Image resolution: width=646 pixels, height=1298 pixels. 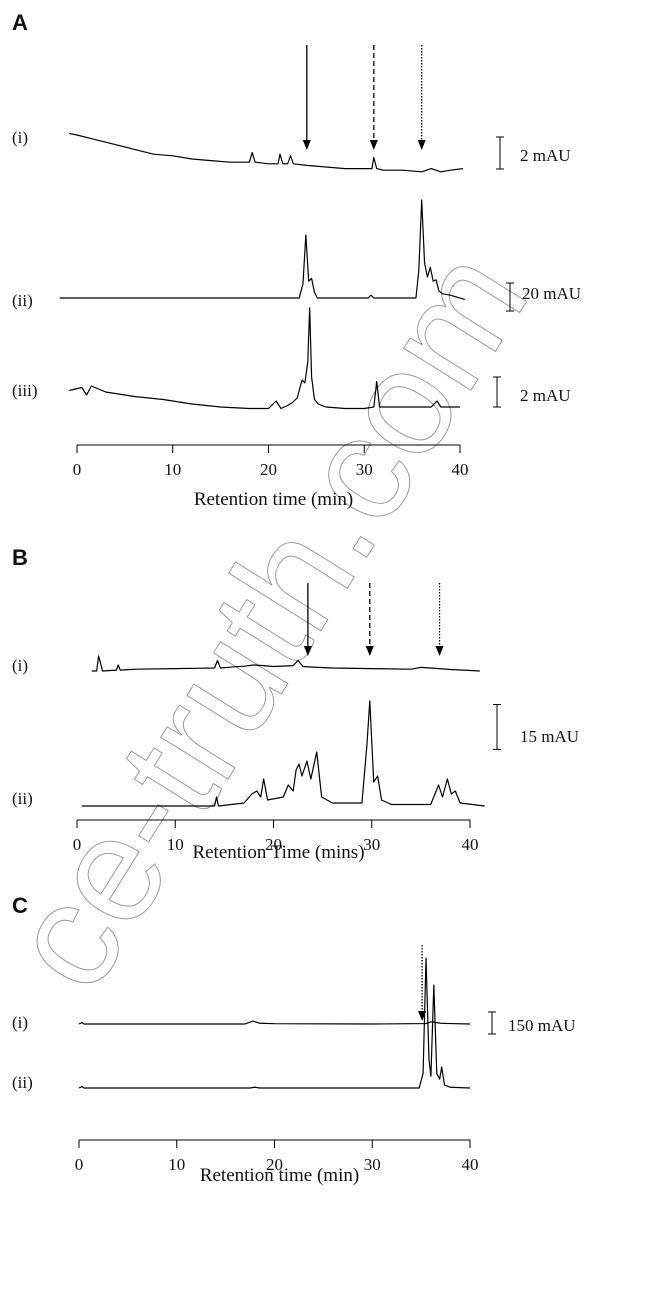 What do you see at coordinates (549, 736) in the screenshot?
I see `scale-bar-label: 15 mAU` at bounding box center [549, 736].